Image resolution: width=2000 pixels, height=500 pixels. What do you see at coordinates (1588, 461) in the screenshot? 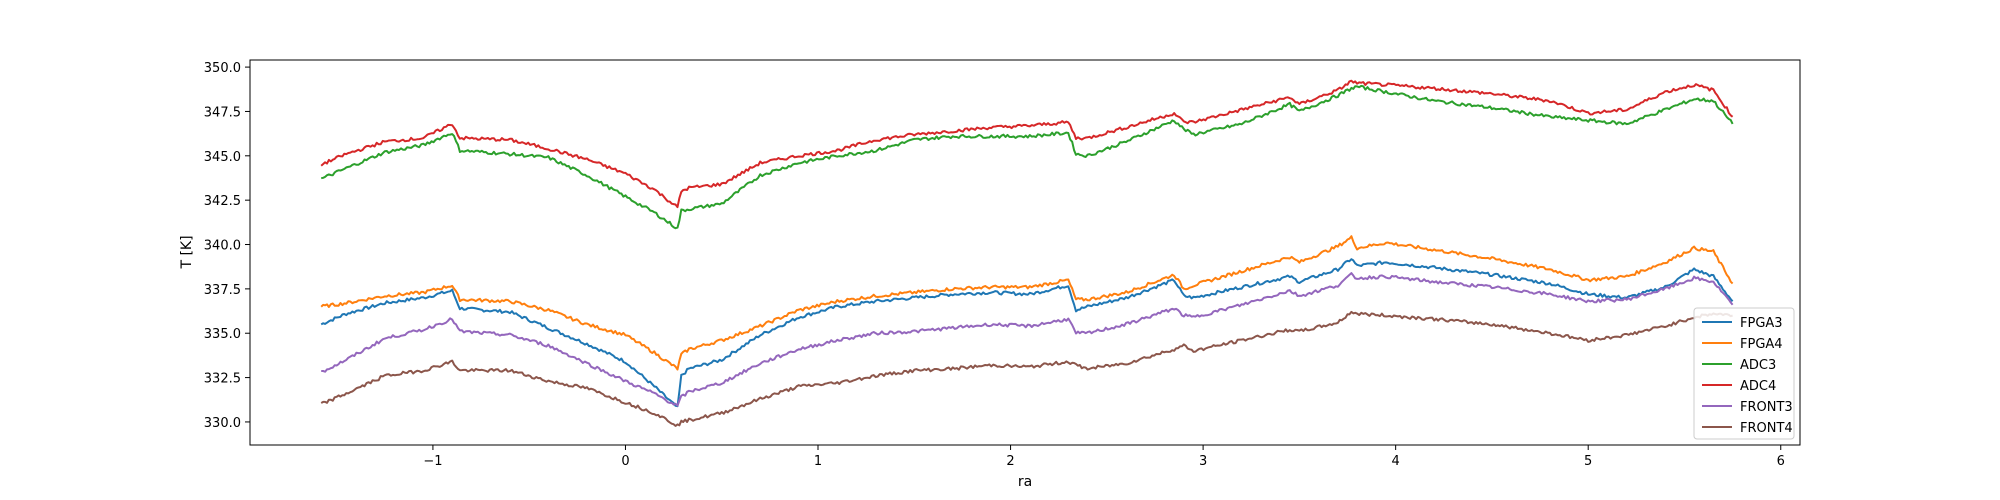
I see `x-tick-label: 5` at bounding box center [1588, 461].